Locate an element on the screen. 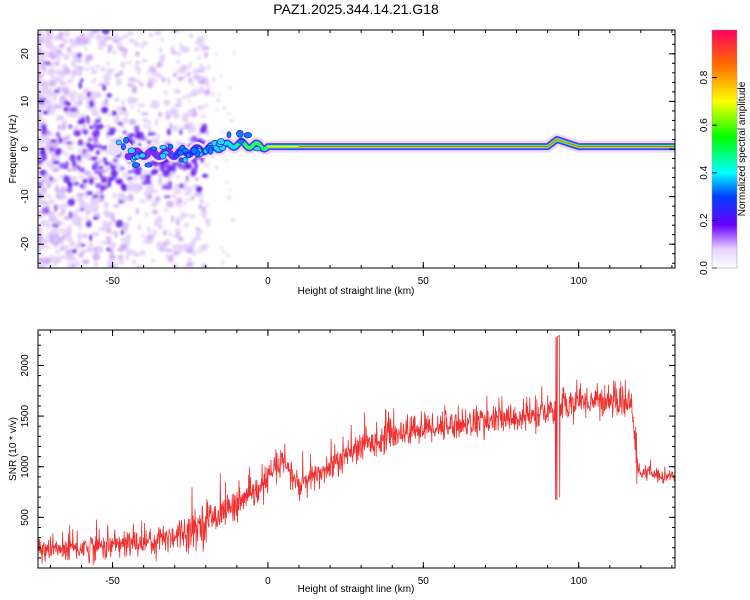  x-tick-label: -50 is located at coordinates (112, 581).